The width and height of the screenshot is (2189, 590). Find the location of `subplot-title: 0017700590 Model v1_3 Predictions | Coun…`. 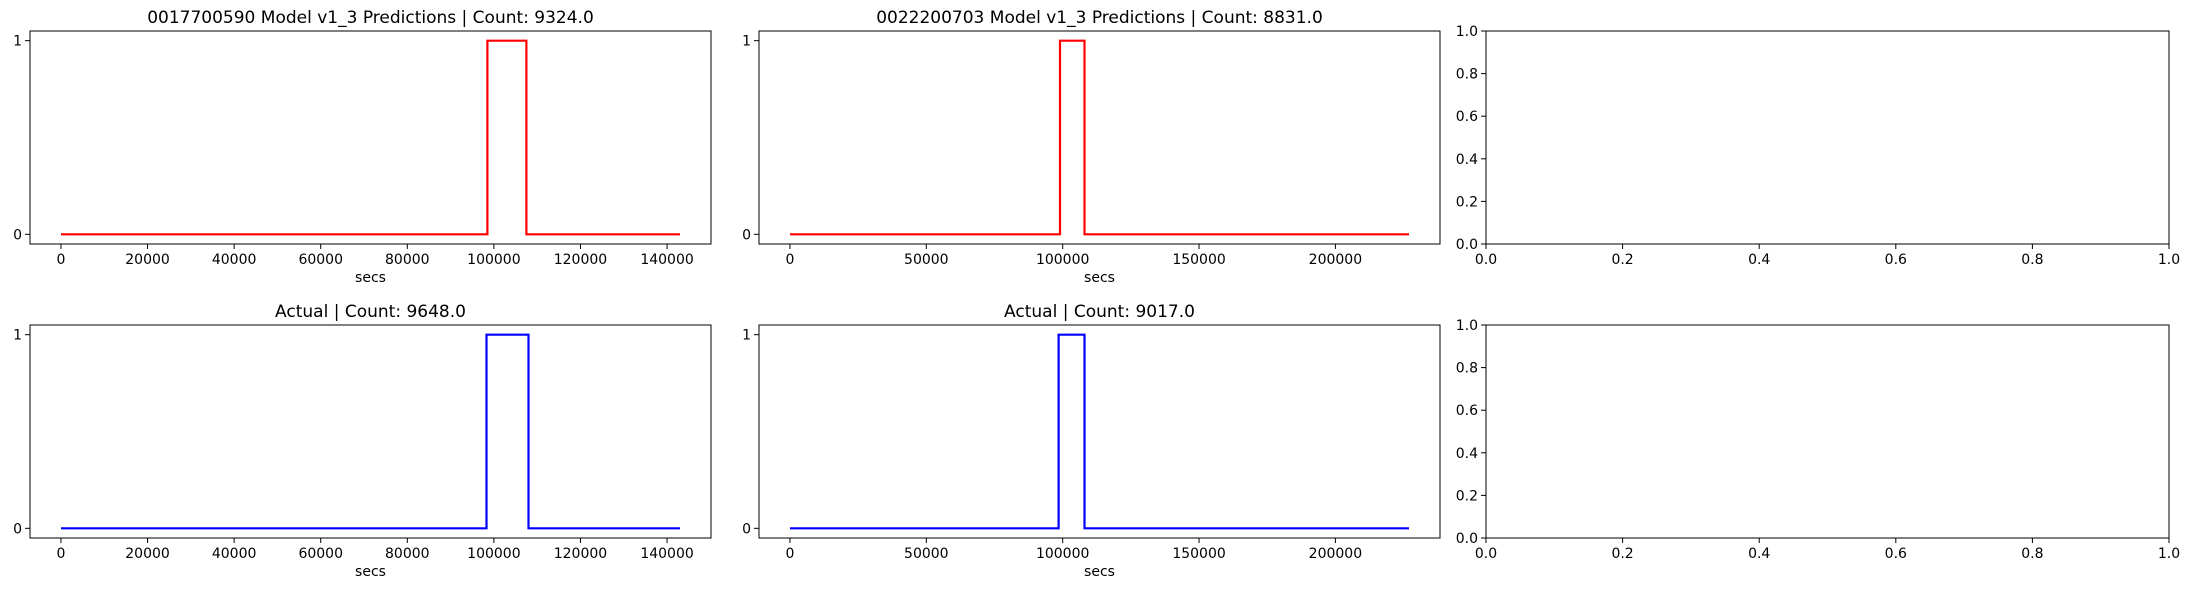

subplot-title: 0017700590 Model v1_3 Predictions | Coun… is located at coordinates (370, 18).